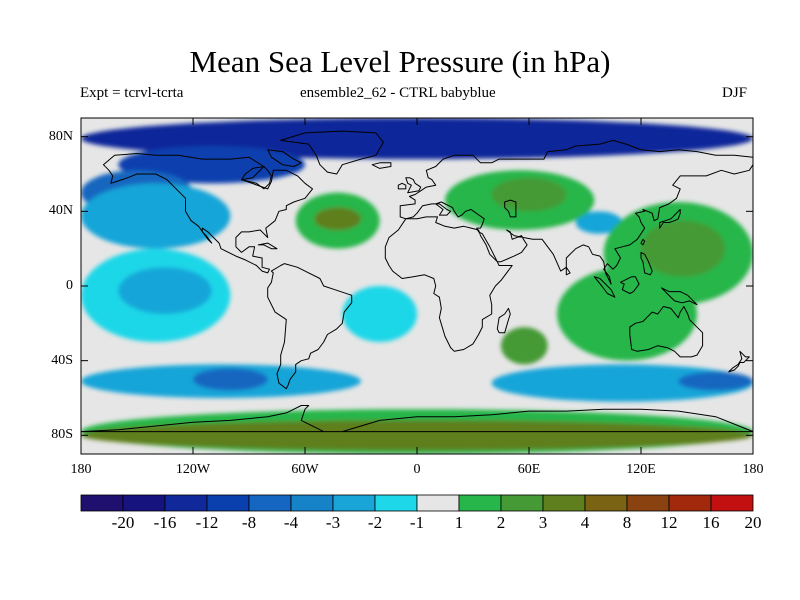 Image resolution: width=800 pixels, height=600 pixels. I want to click on colorbar-label: -3, so click(333, 522).